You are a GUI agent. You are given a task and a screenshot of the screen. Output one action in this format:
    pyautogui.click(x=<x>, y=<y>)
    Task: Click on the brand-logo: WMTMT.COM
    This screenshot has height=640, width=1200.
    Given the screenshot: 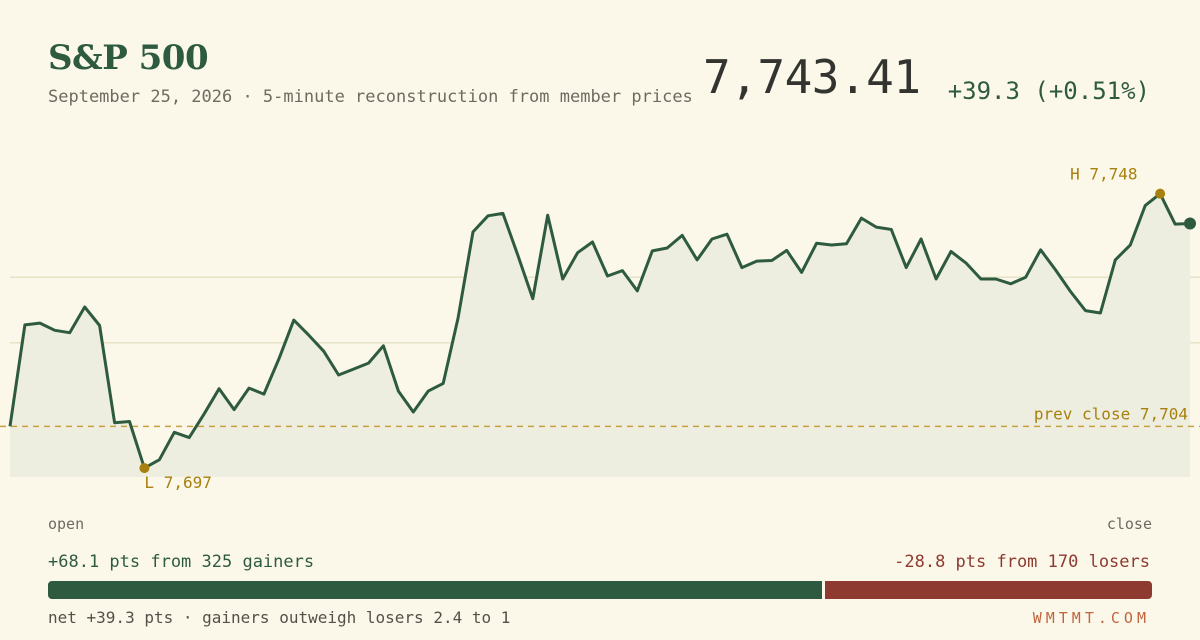 What is the action you would take?
    pyautogui.click(x=1091, y=618)
    